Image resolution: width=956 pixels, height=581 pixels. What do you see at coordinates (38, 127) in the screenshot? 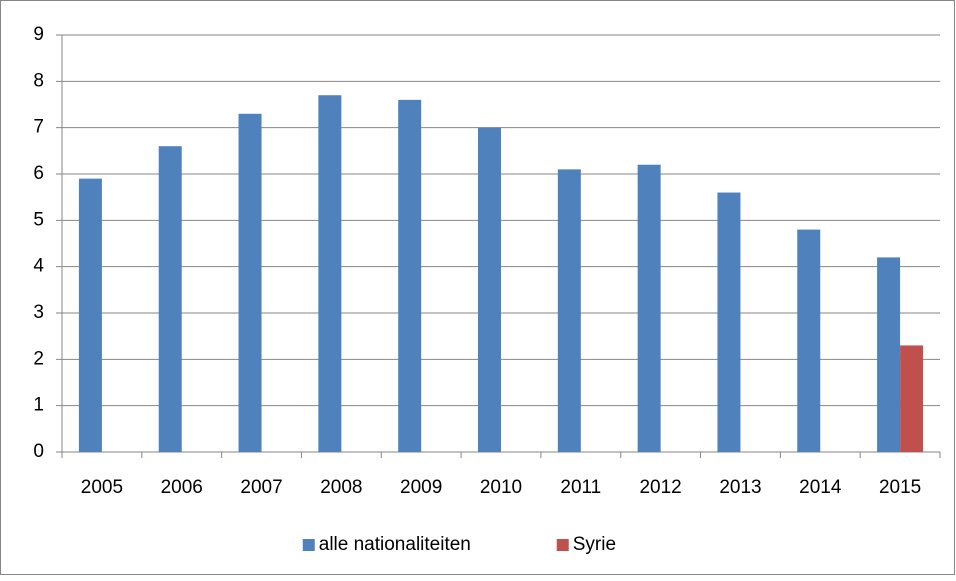
I see `y-tick-label: 7` at bounding box center [38, 127].